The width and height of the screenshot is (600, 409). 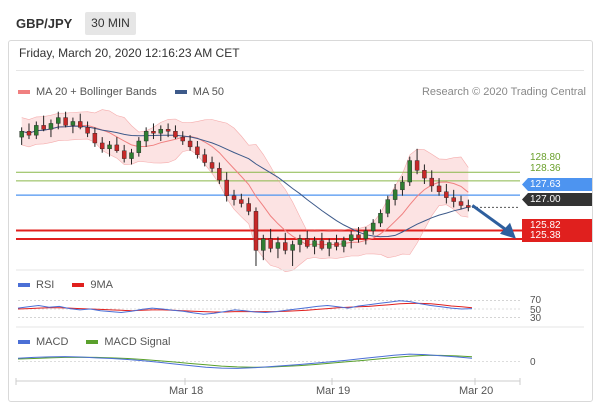 I want to click on forecast-arrow-shaft, so click(x=489, y=217).